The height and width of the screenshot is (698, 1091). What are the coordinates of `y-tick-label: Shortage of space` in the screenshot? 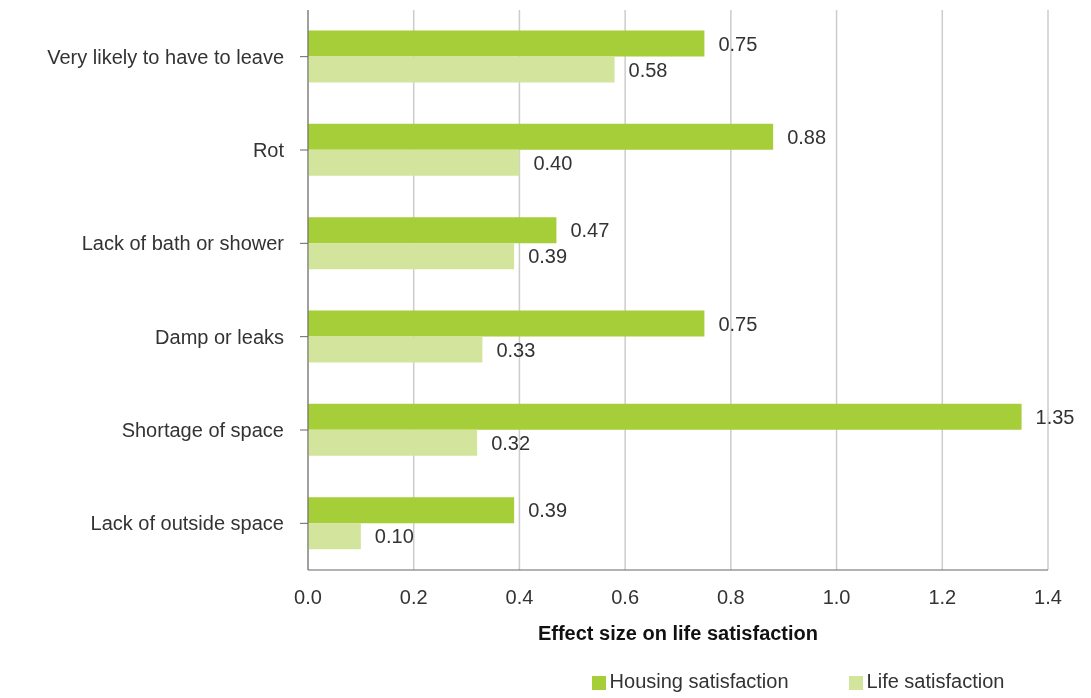 It's located at (202, 430).